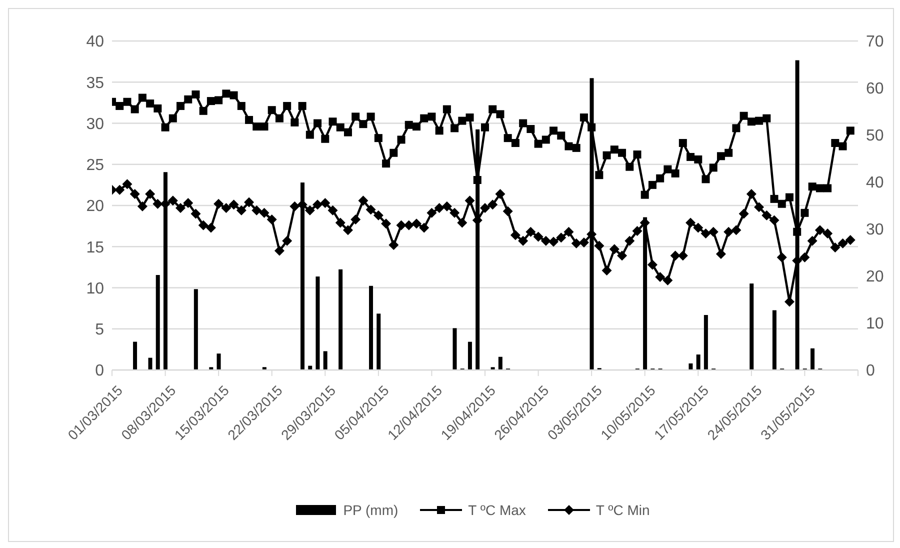 This screenshot has height=548, width=900. Describe the element at coordinates (875, 42) in the screenshot. I see `y2-tick-label: 70` at that location.